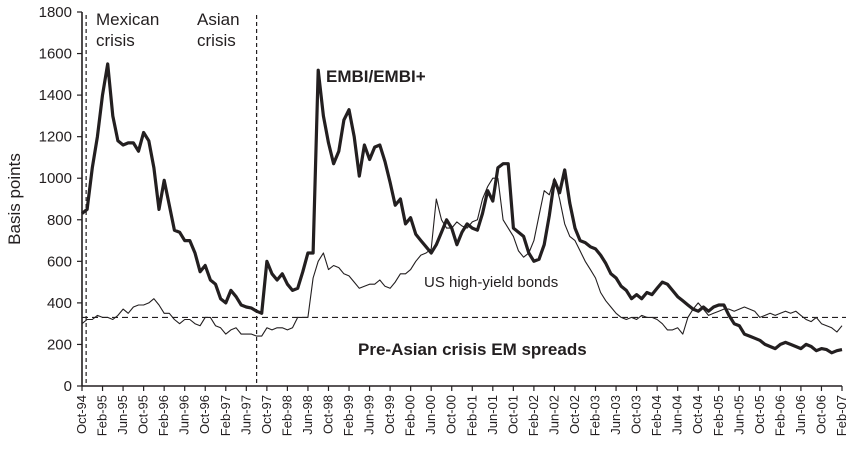  What do you see at coordinates (218, 19) in the screenshot?
I see `asian-crisis-label-line1: Asian` at bounding box center [218, 19].